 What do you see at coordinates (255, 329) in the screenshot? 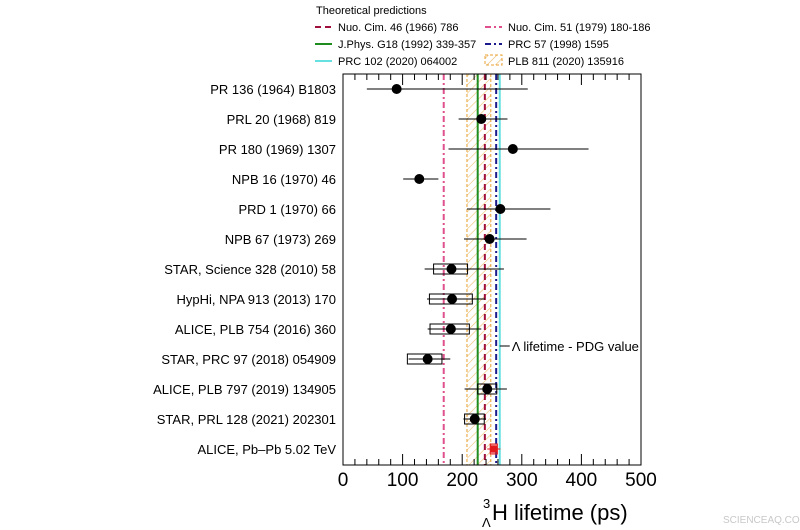
I see `measurement-label: ALICE, PLB 754 (2016) 360` at bounding box center [255, 329].